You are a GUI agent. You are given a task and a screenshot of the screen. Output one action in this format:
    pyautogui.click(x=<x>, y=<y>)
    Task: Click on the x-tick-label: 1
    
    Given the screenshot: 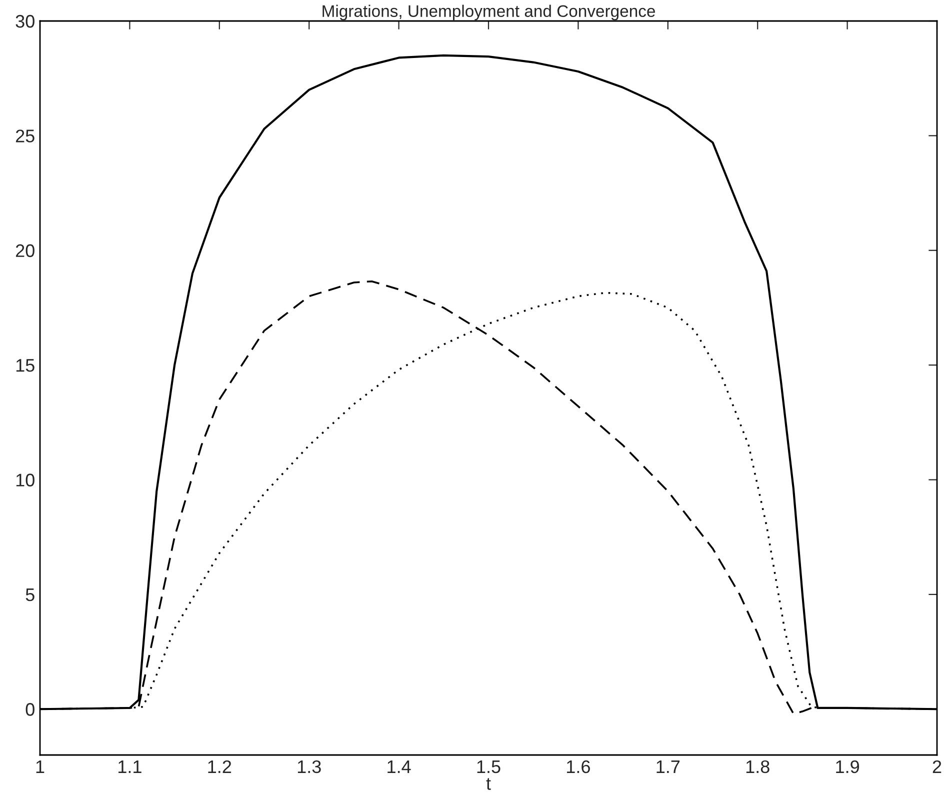 What is the action you would take?
    pyautogui.click(x=40, y=766)
    